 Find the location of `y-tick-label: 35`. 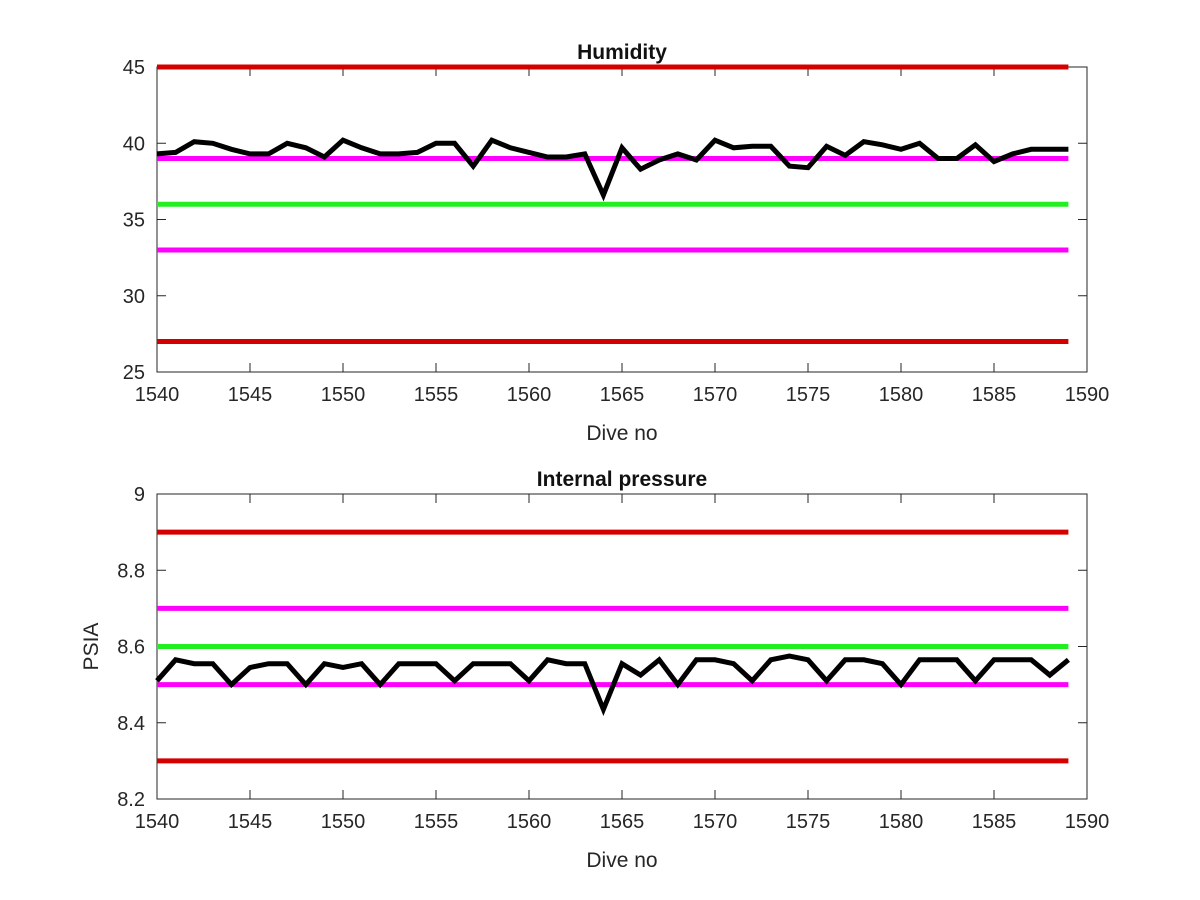

y-tick-label: 35 is located at coordinates (134, 221).